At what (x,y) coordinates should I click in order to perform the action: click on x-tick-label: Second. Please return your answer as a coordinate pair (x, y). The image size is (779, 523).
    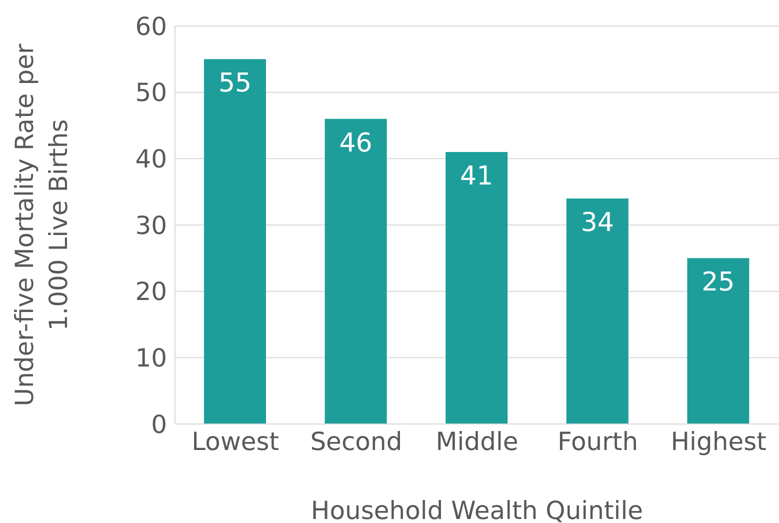
    Looking at the image, I should click on (356, 441).